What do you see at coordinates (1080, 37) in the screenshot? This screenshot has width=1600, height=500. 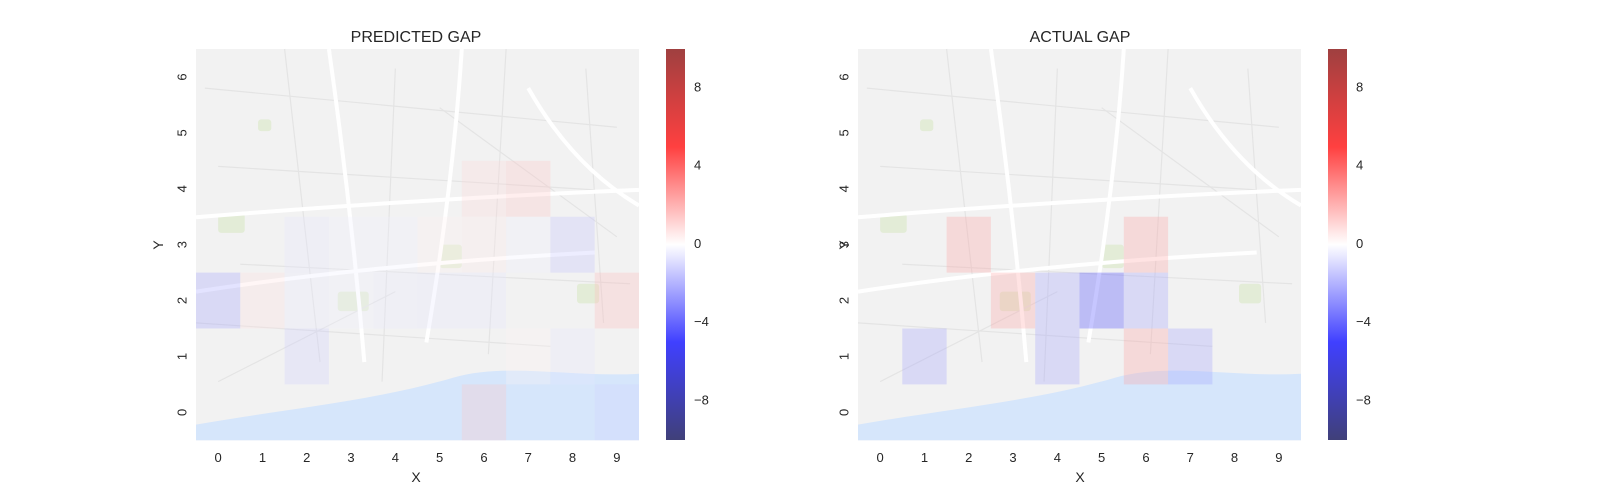 I see `chart-title: ACTUAL GAP` at bounding box center [1080, 37].